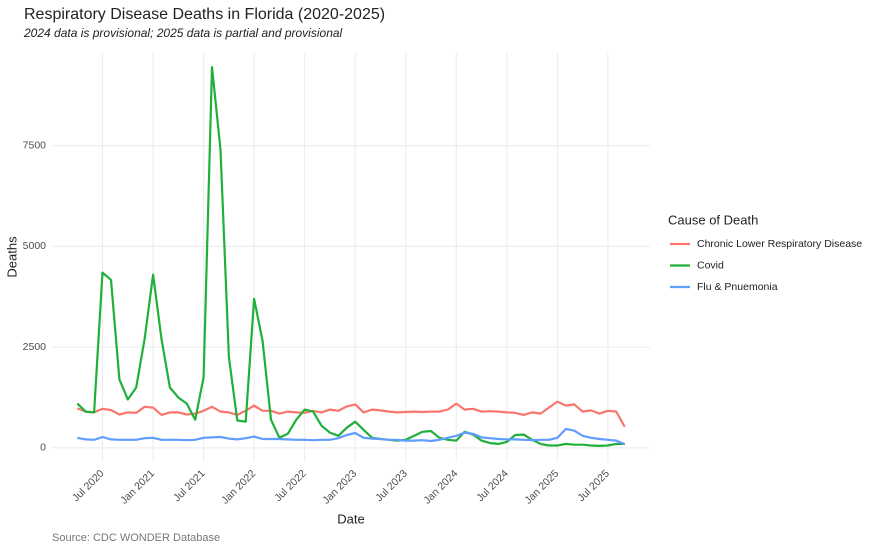 This screenshot has width=880, height=550. I want to click on x-tick-label: Jul 2024, so click(492, 485).